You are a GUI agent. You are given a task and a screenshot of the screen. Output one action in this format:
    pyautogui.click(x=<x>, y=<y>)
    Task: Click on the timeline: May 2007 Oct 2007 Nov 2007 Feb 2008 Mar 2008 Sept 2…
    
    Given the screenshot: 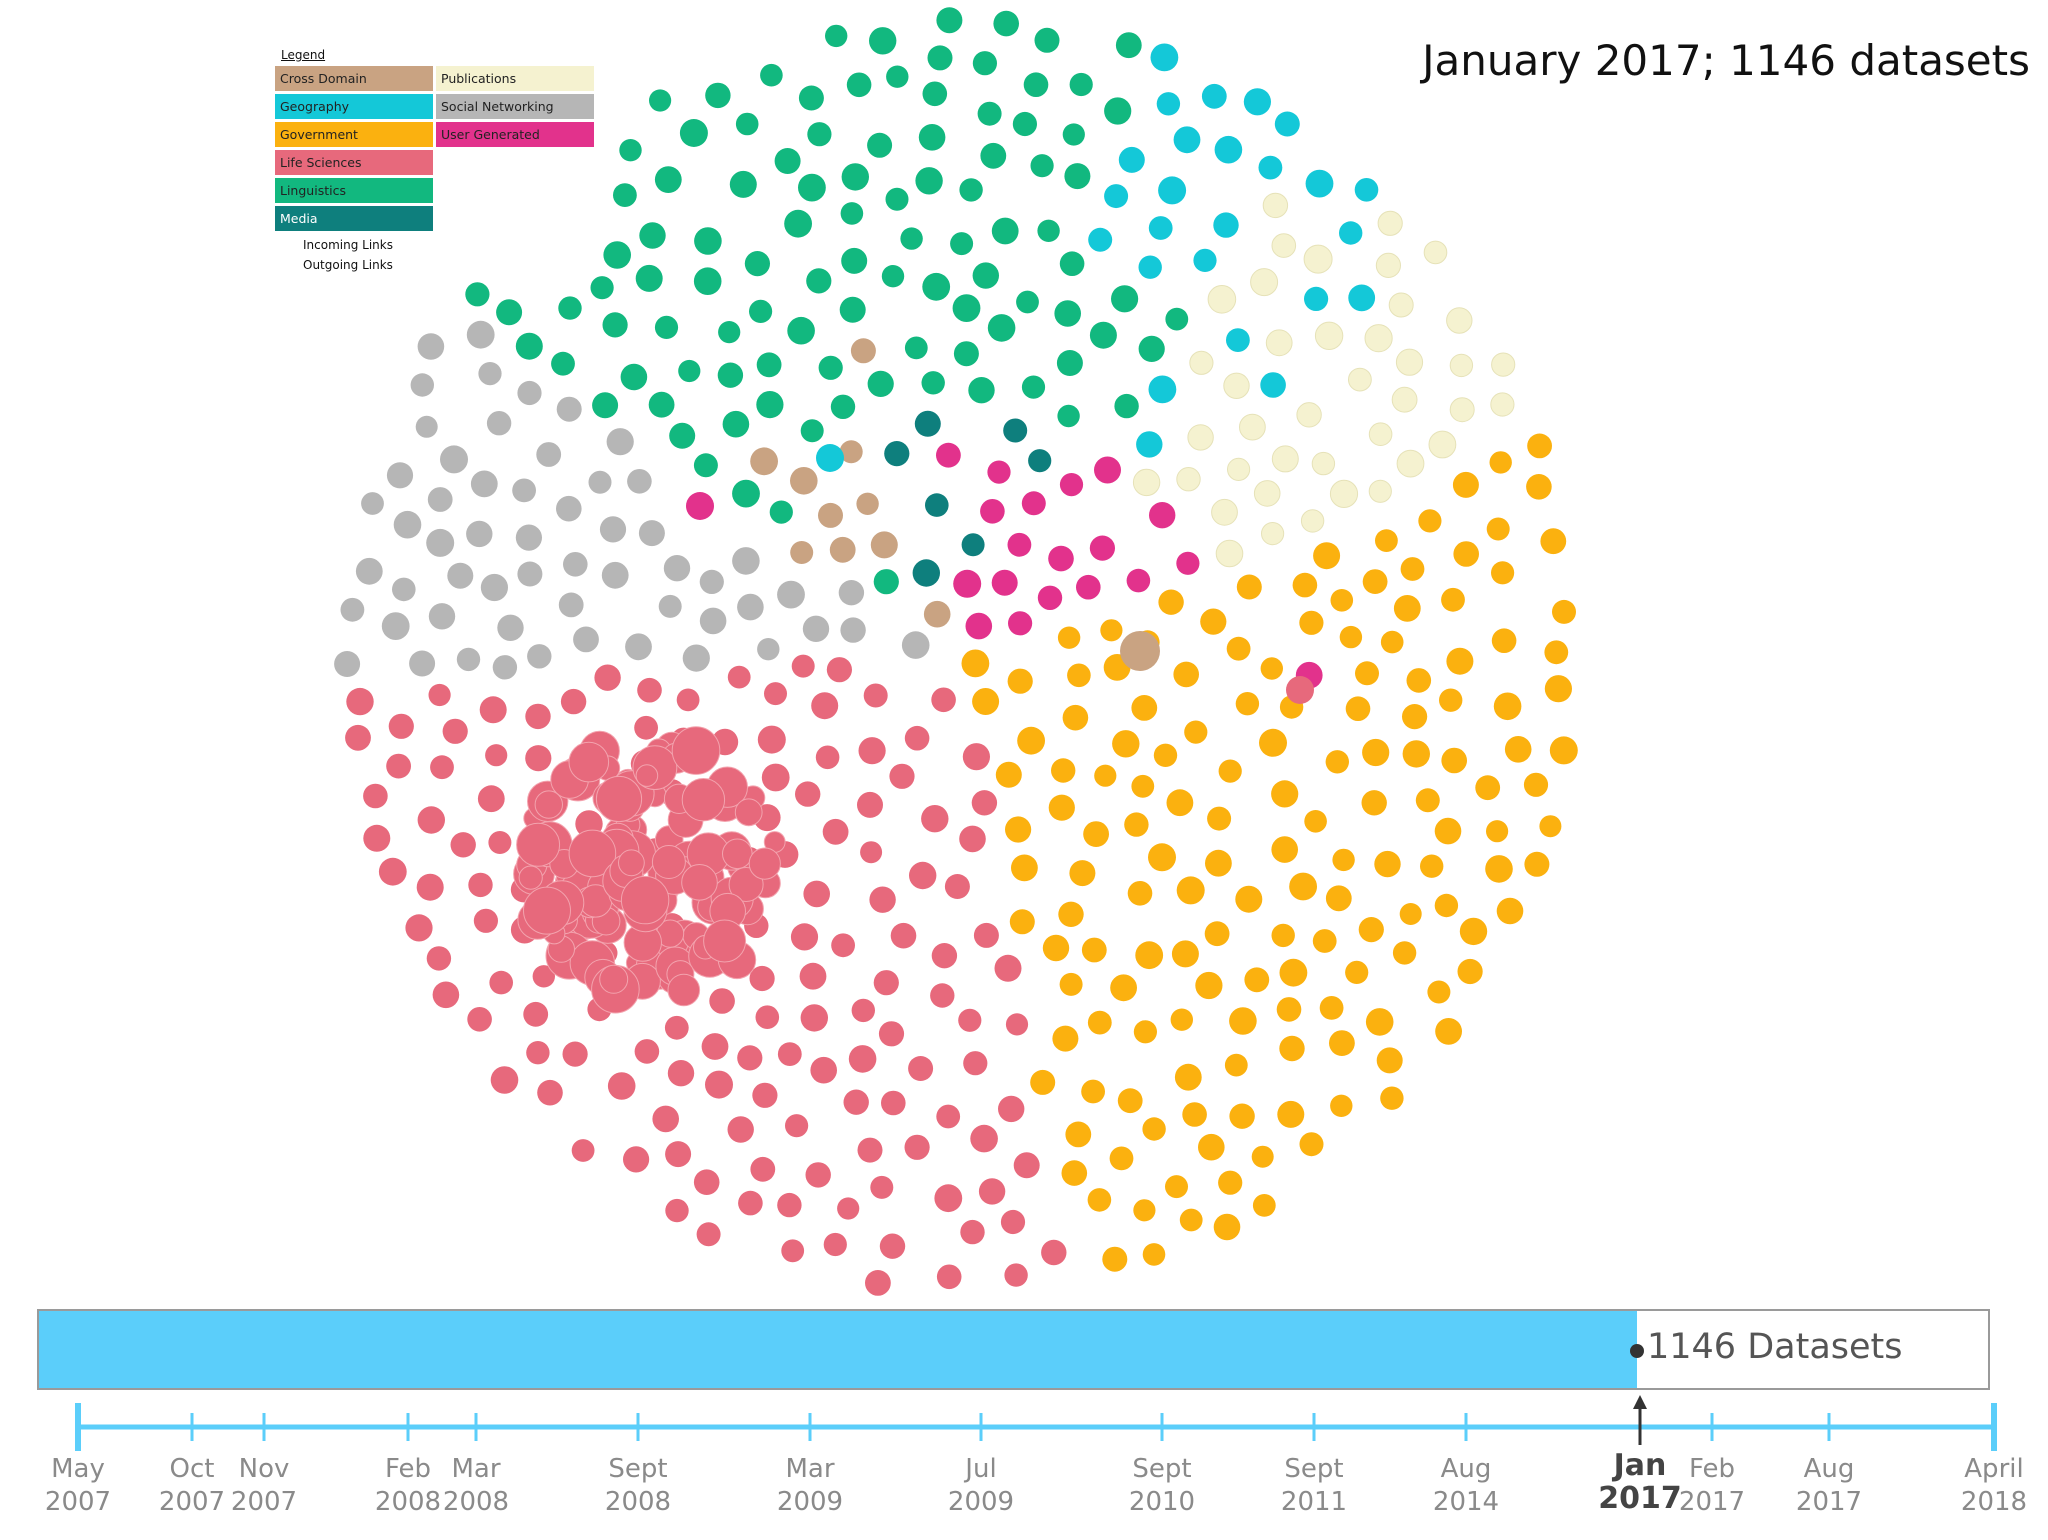 What is the action you would take?
    pyautogui.click(x=1024, y=1439)
    